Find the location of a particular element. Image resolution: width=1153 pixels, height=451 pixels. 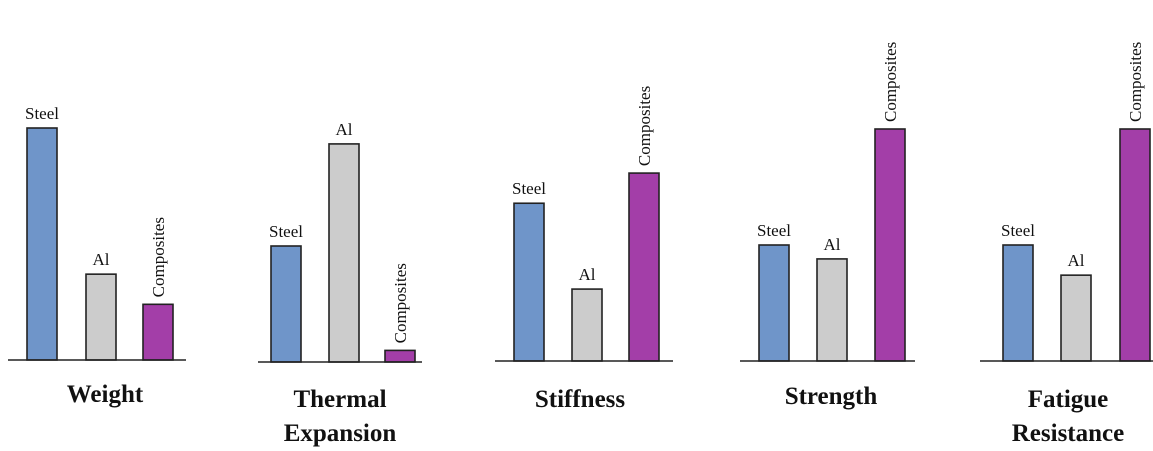

chart-title-stiffness: Stiffness is located at coordinates (580, 399).